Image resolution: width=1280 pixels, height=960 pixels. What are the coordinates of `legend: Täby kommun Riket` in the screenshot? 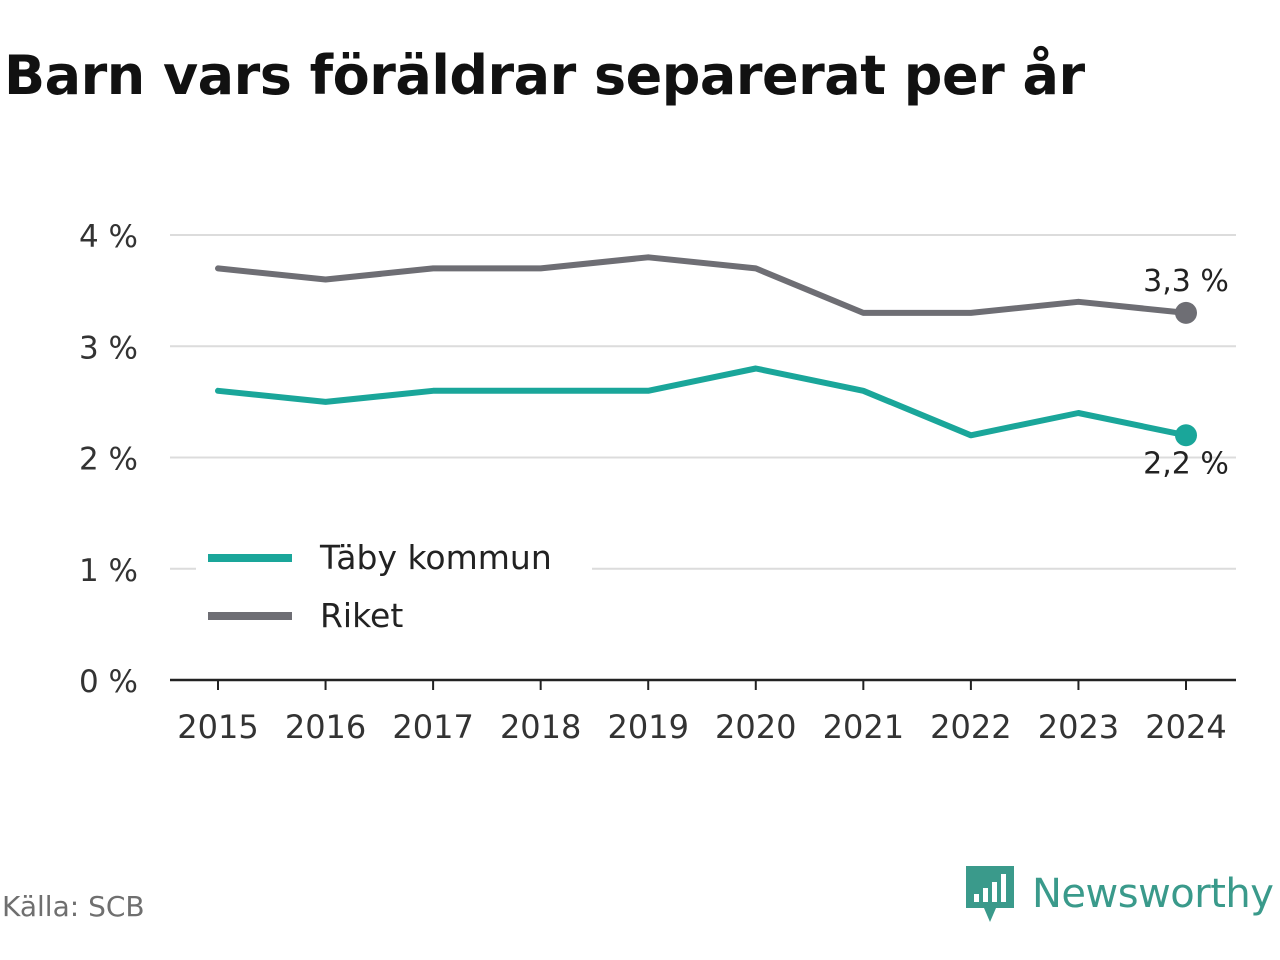 It's located at (394, 586).